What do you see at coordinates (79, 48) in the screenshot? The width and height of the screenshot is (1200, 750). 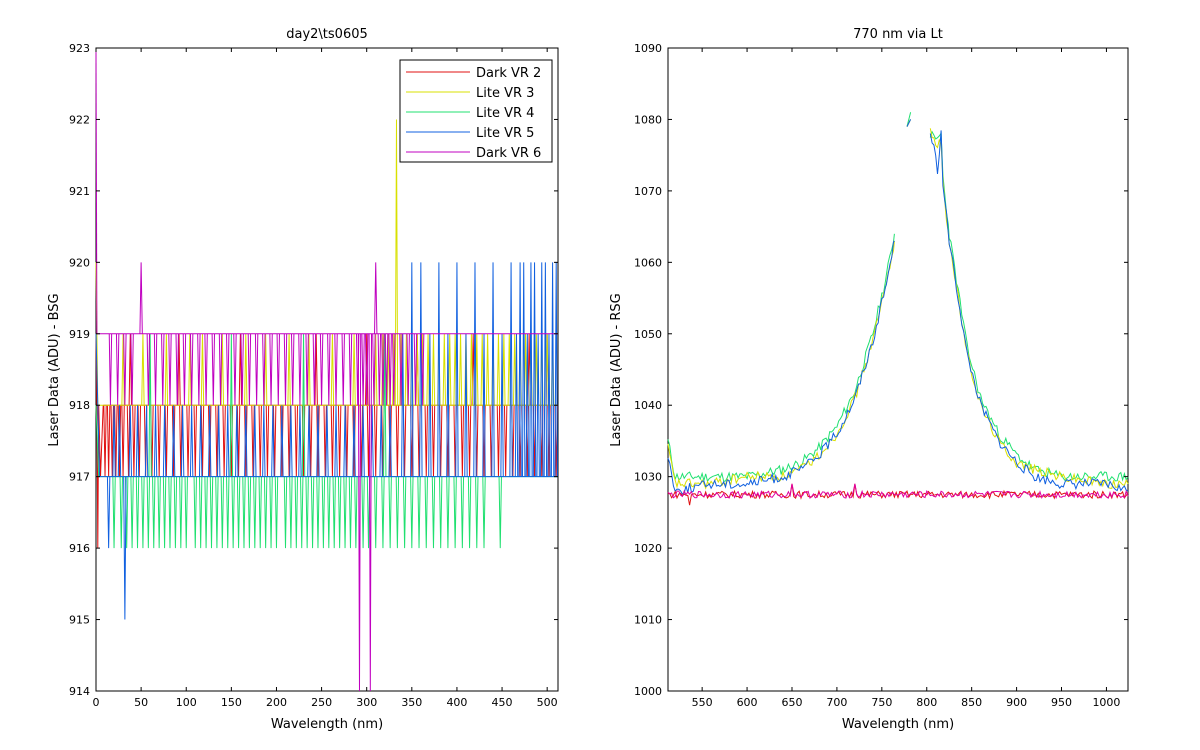 I see `y-tick-label: 923` at bounding box center [79, 48].